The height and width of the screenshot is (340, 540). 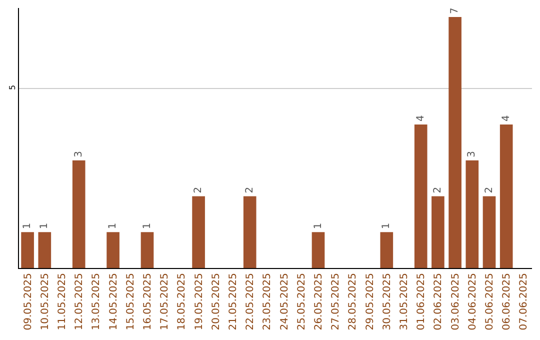 What do you see at coordinates (422, 301) in the screenshot?
I see `x-tick-label: 01.06.2025` at bounding box center [422, 301].